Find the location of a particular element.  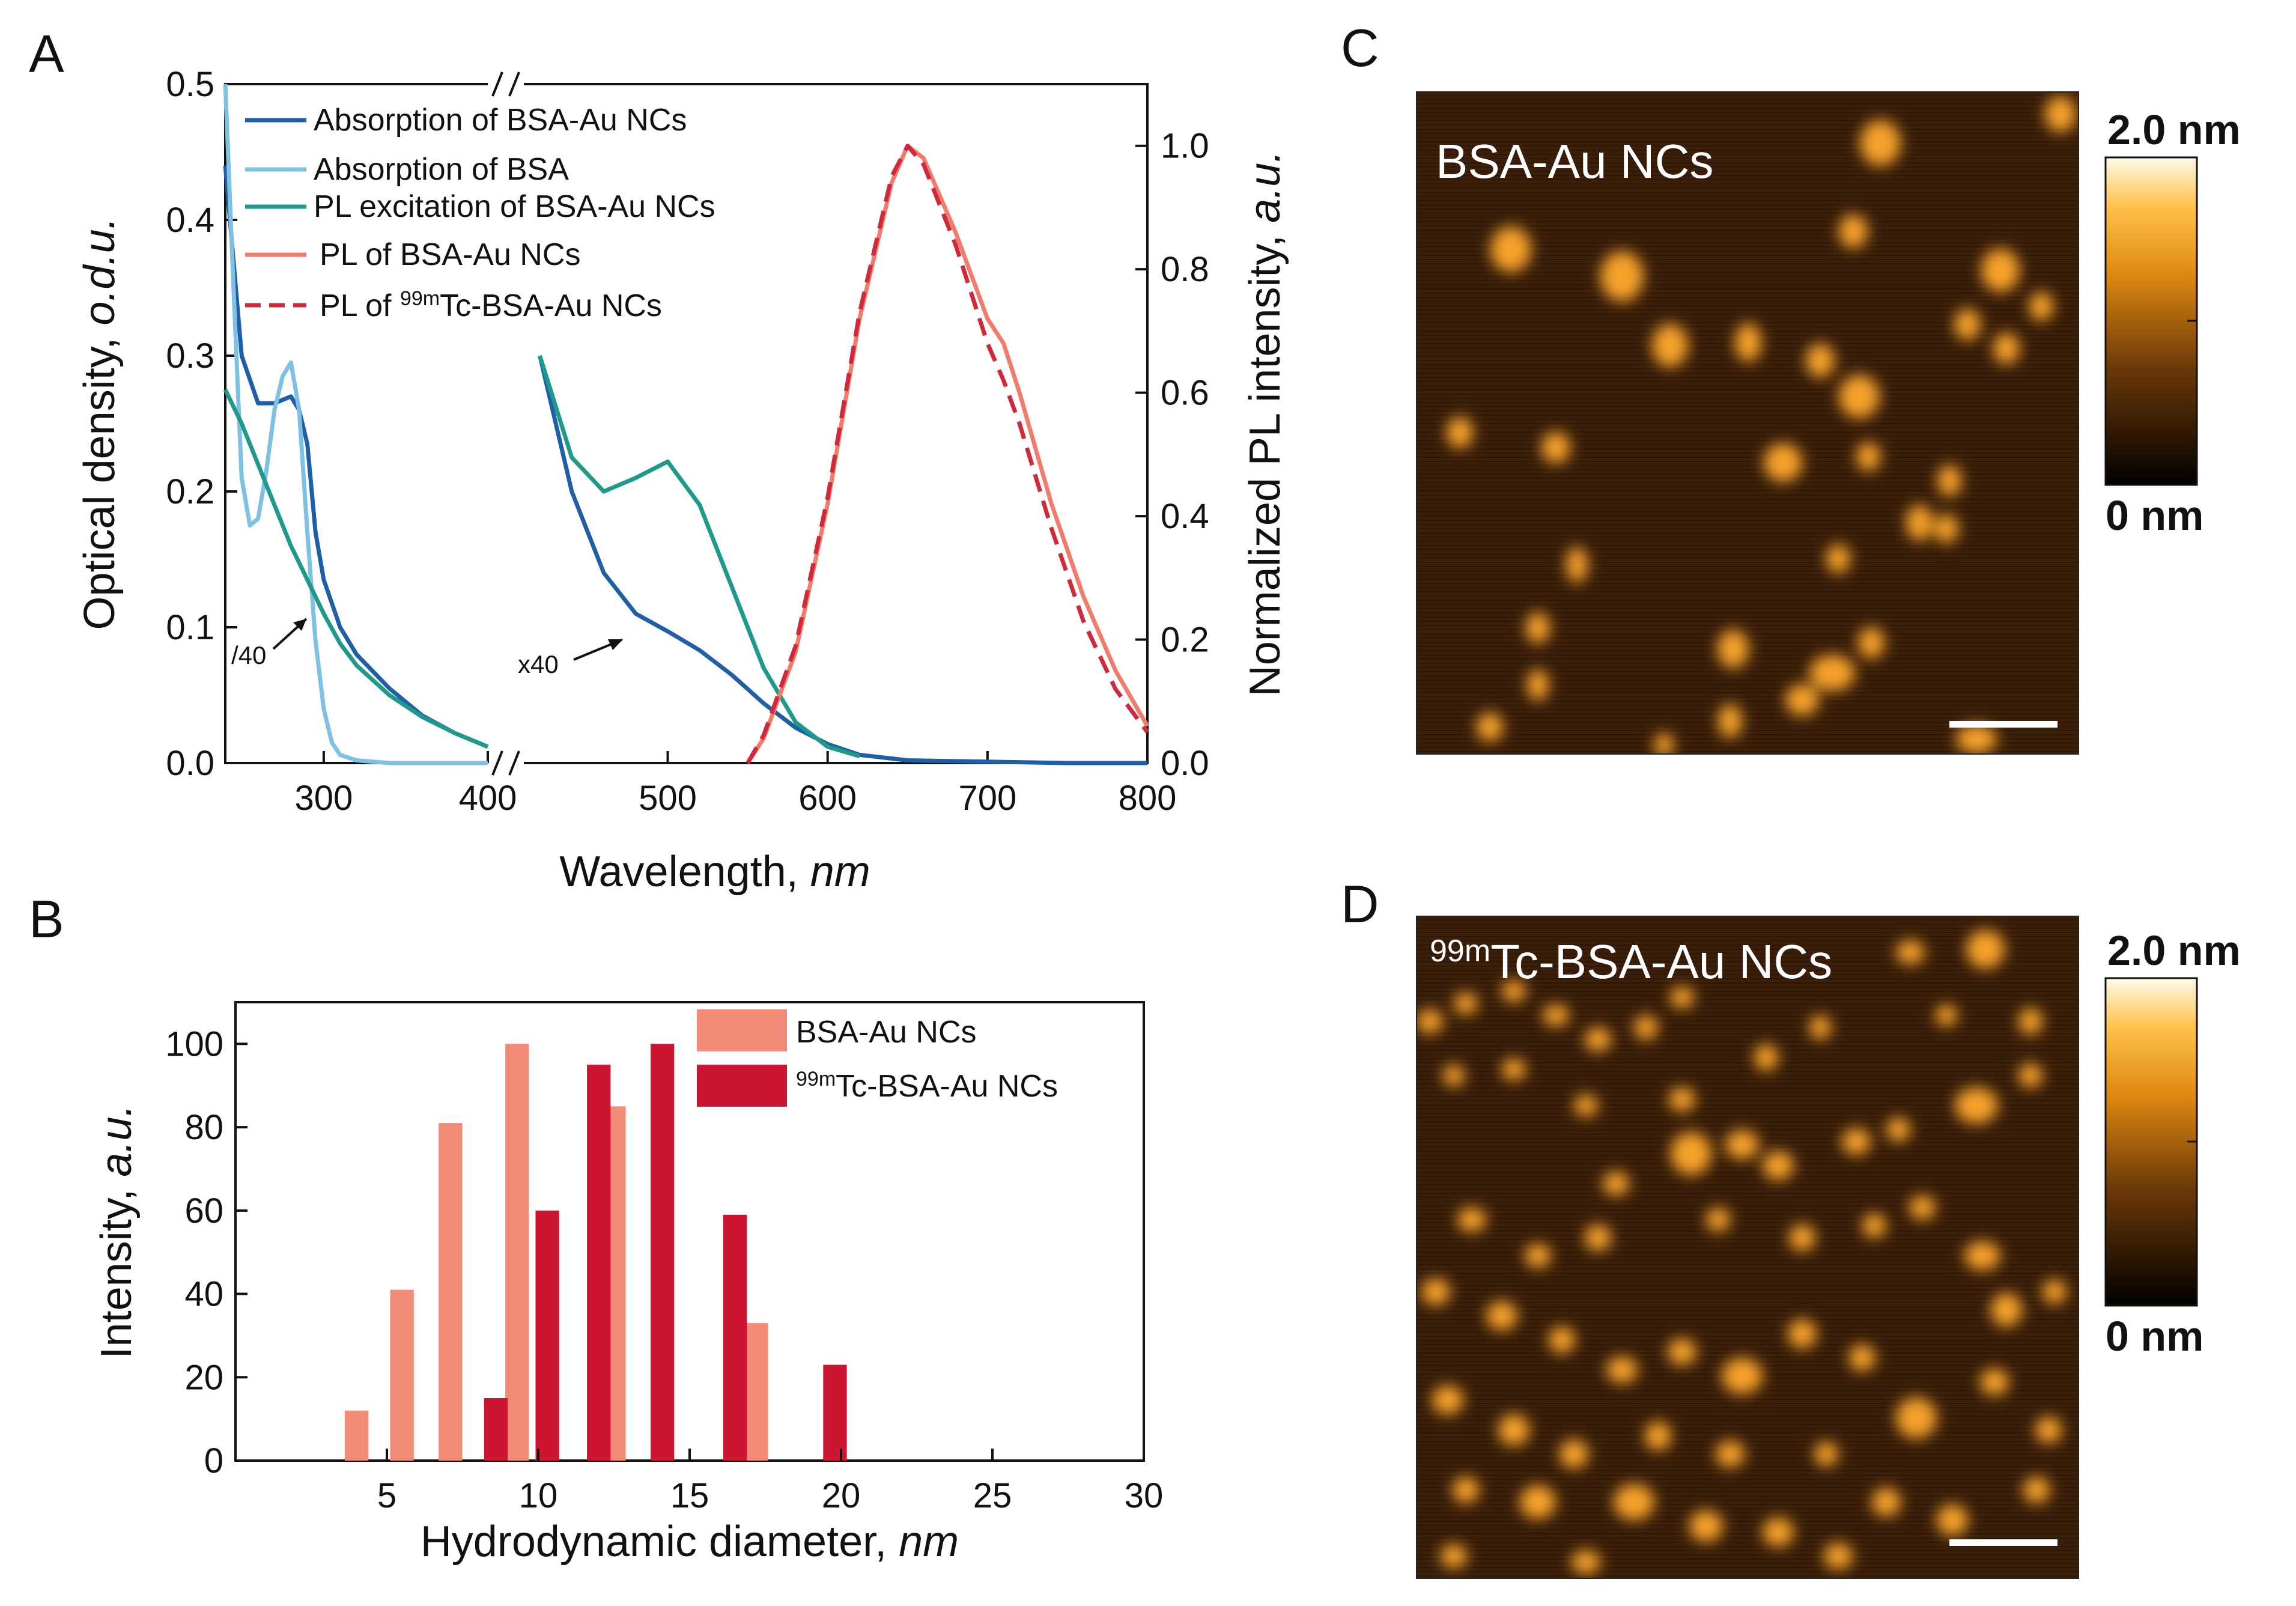

legend-a-label-3: PL of BSA-Au NCs is located at coordinates (450, 255).